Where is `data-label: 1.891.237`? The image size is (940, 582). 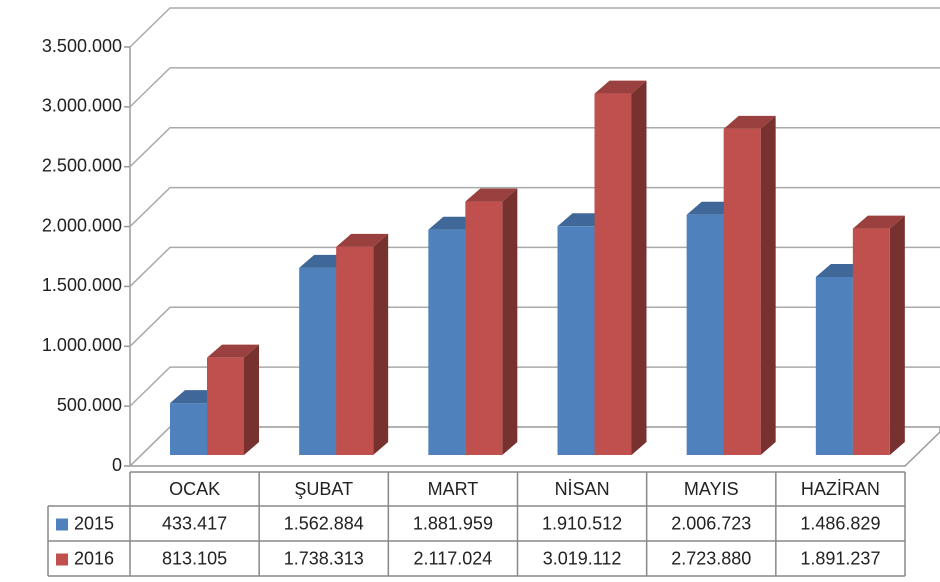
data-label: 1.891.237 is located at coordinates (840, 558).